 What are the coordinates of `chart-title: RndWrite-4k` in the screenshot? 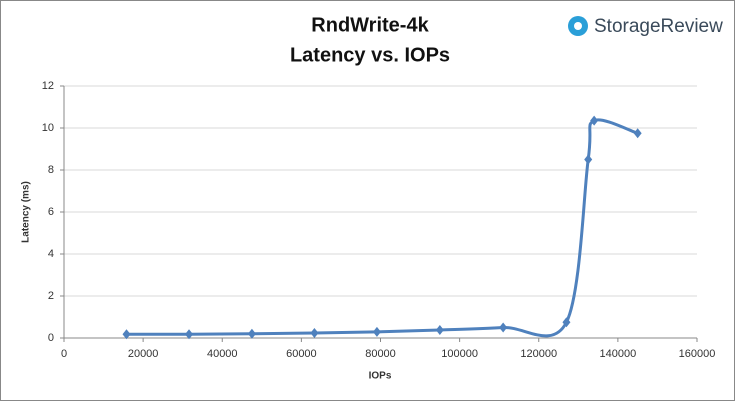 It's located at (370, 25).